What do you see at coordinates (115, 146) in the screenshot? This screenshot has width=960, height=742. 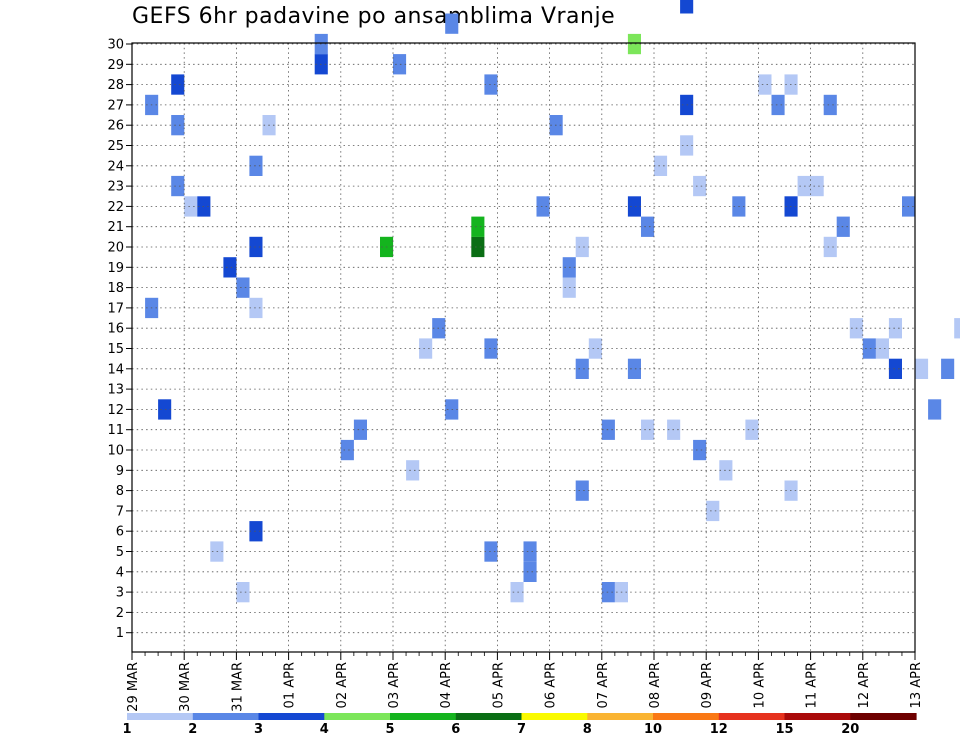 I see `y-tick-label: 25` at bounding box center [115, 146].